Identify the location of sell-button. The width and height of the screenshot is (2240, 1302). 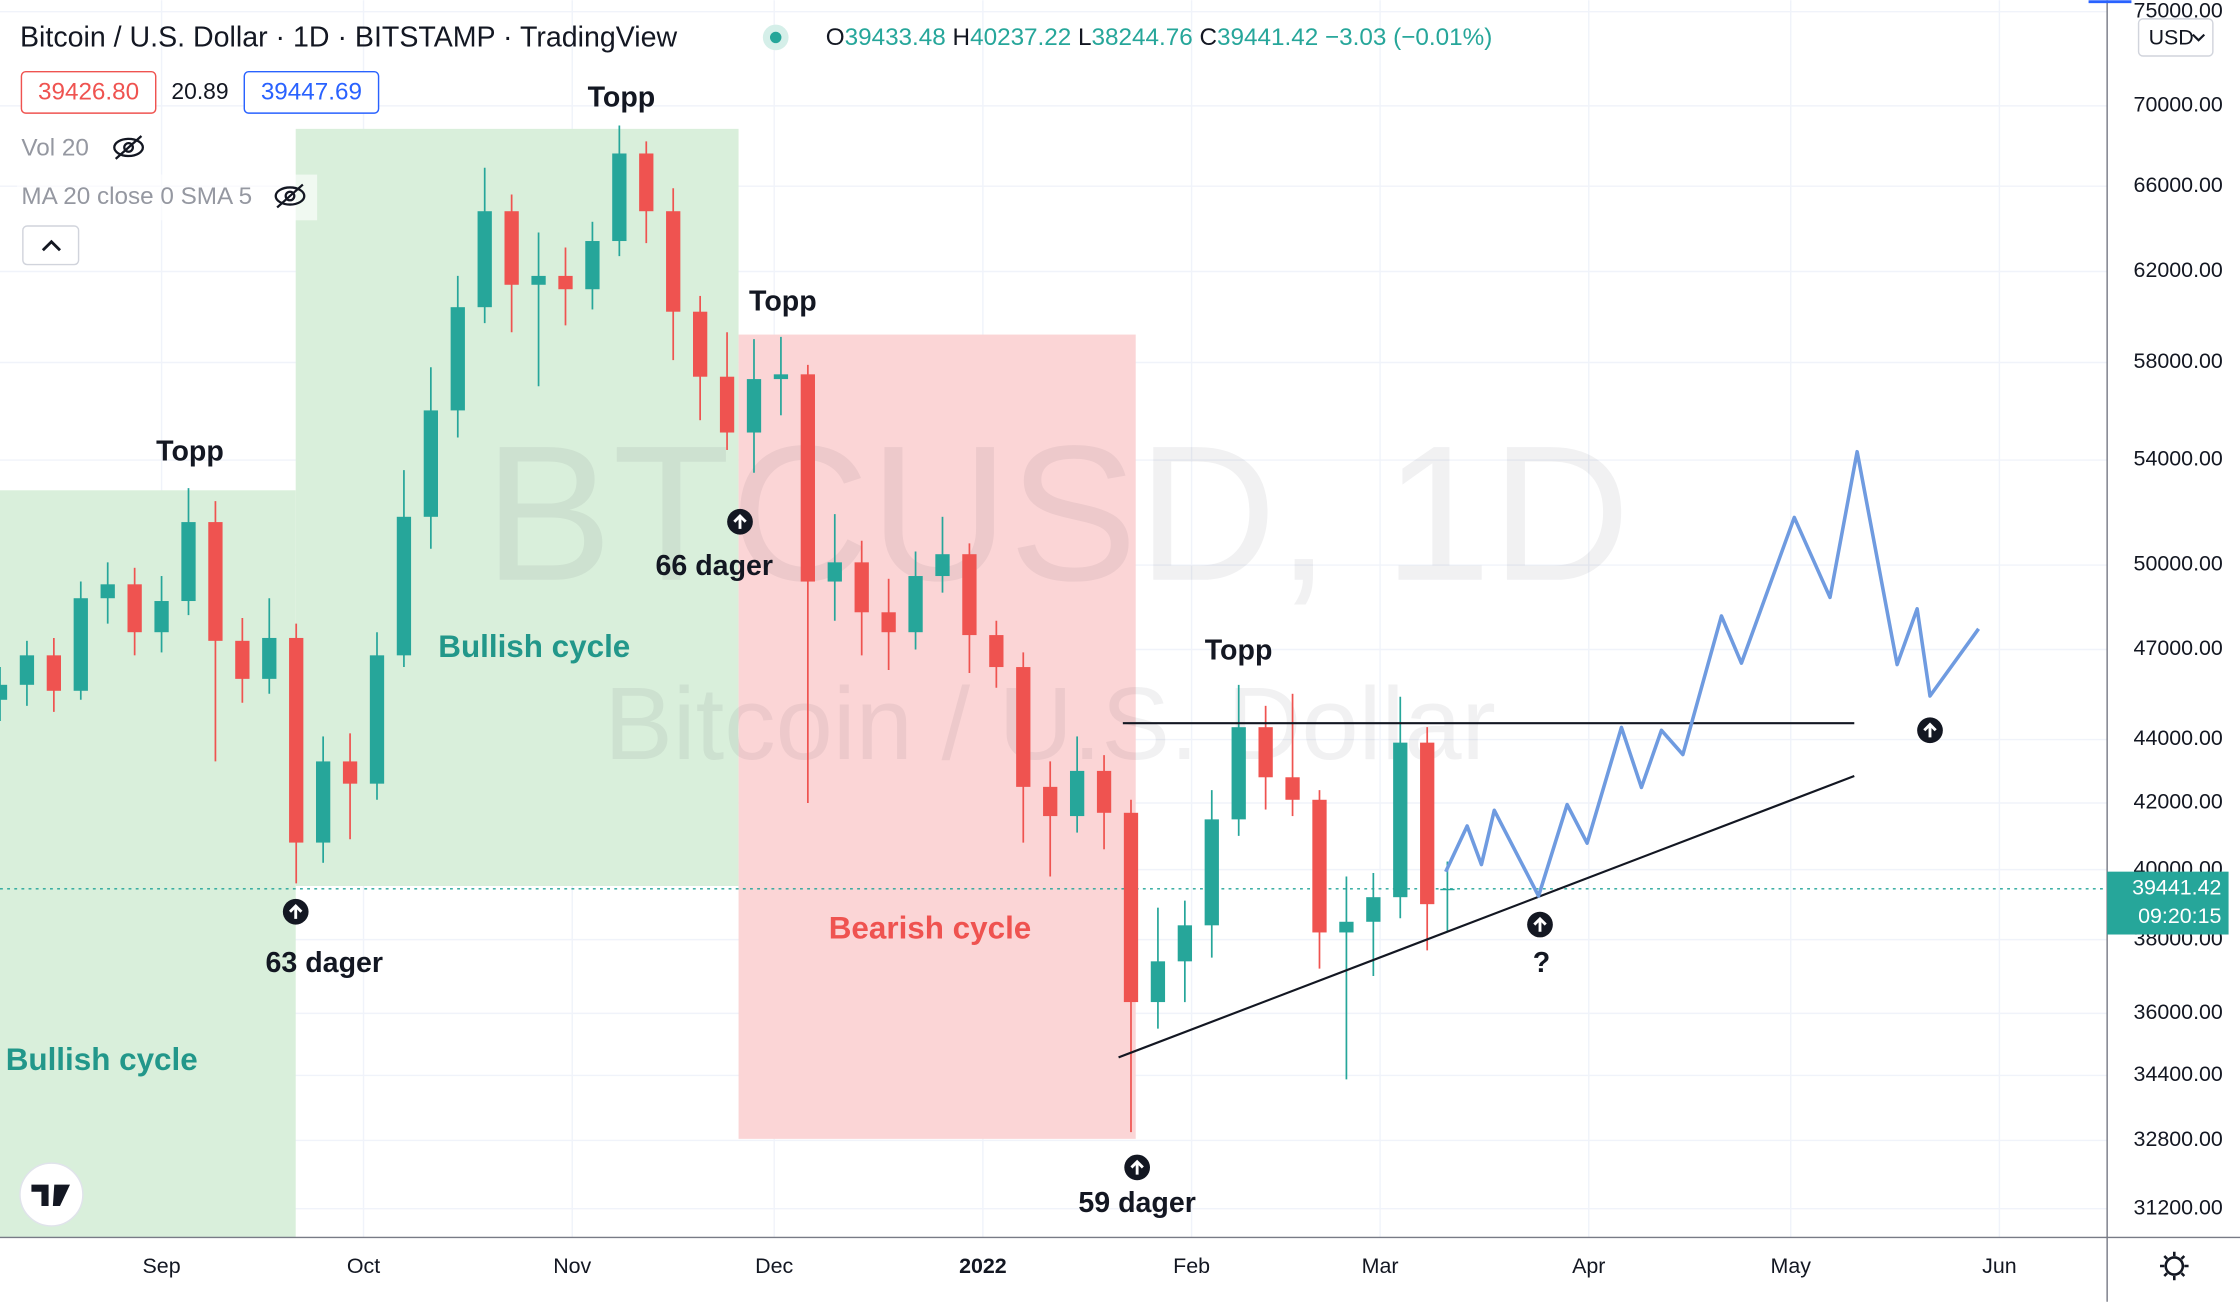
(88, 92).